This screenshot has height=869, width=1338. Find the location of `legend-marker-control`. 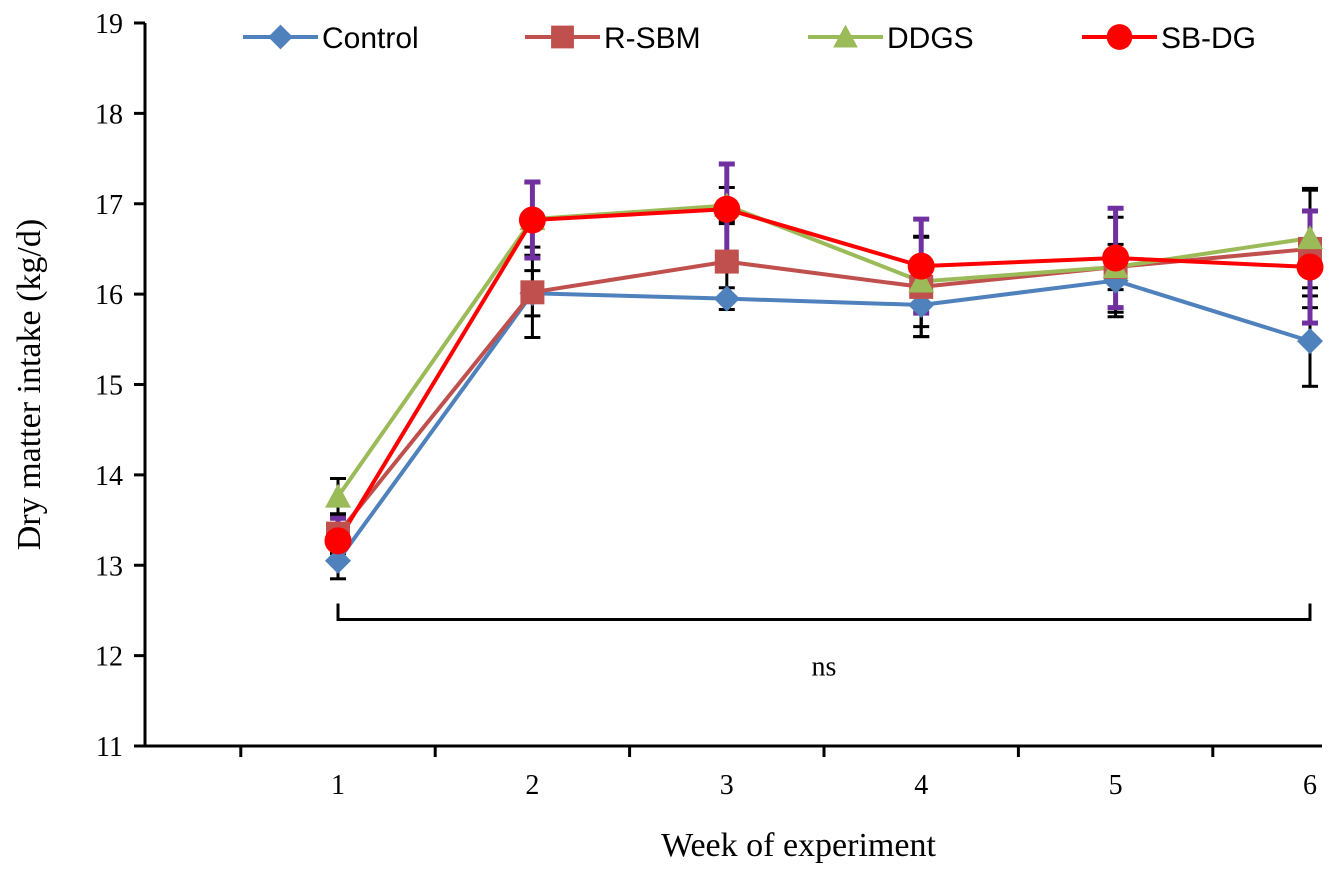

legend-marker-control is located at coordinates (280, 37).